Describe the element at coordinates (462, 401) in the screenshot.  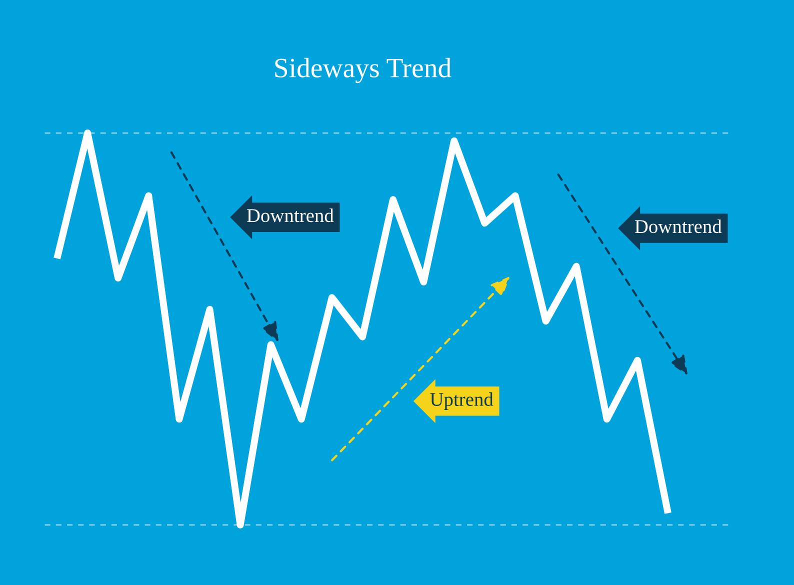
I see `annotation: Uptrend` at that location.